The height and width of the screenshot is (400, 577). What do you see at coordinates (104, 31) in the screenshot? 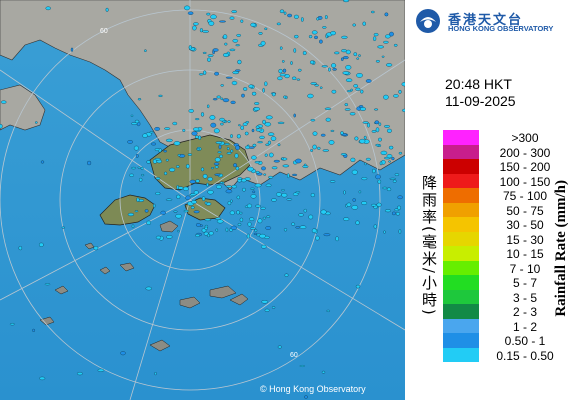
I see `range-ring-label: 60` at bounding box center [104, 31].